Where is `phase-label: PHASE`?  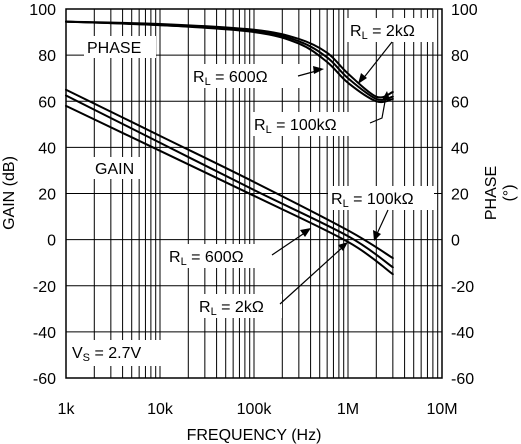 phase-label: PHASE is located at coordinates (114, 48).